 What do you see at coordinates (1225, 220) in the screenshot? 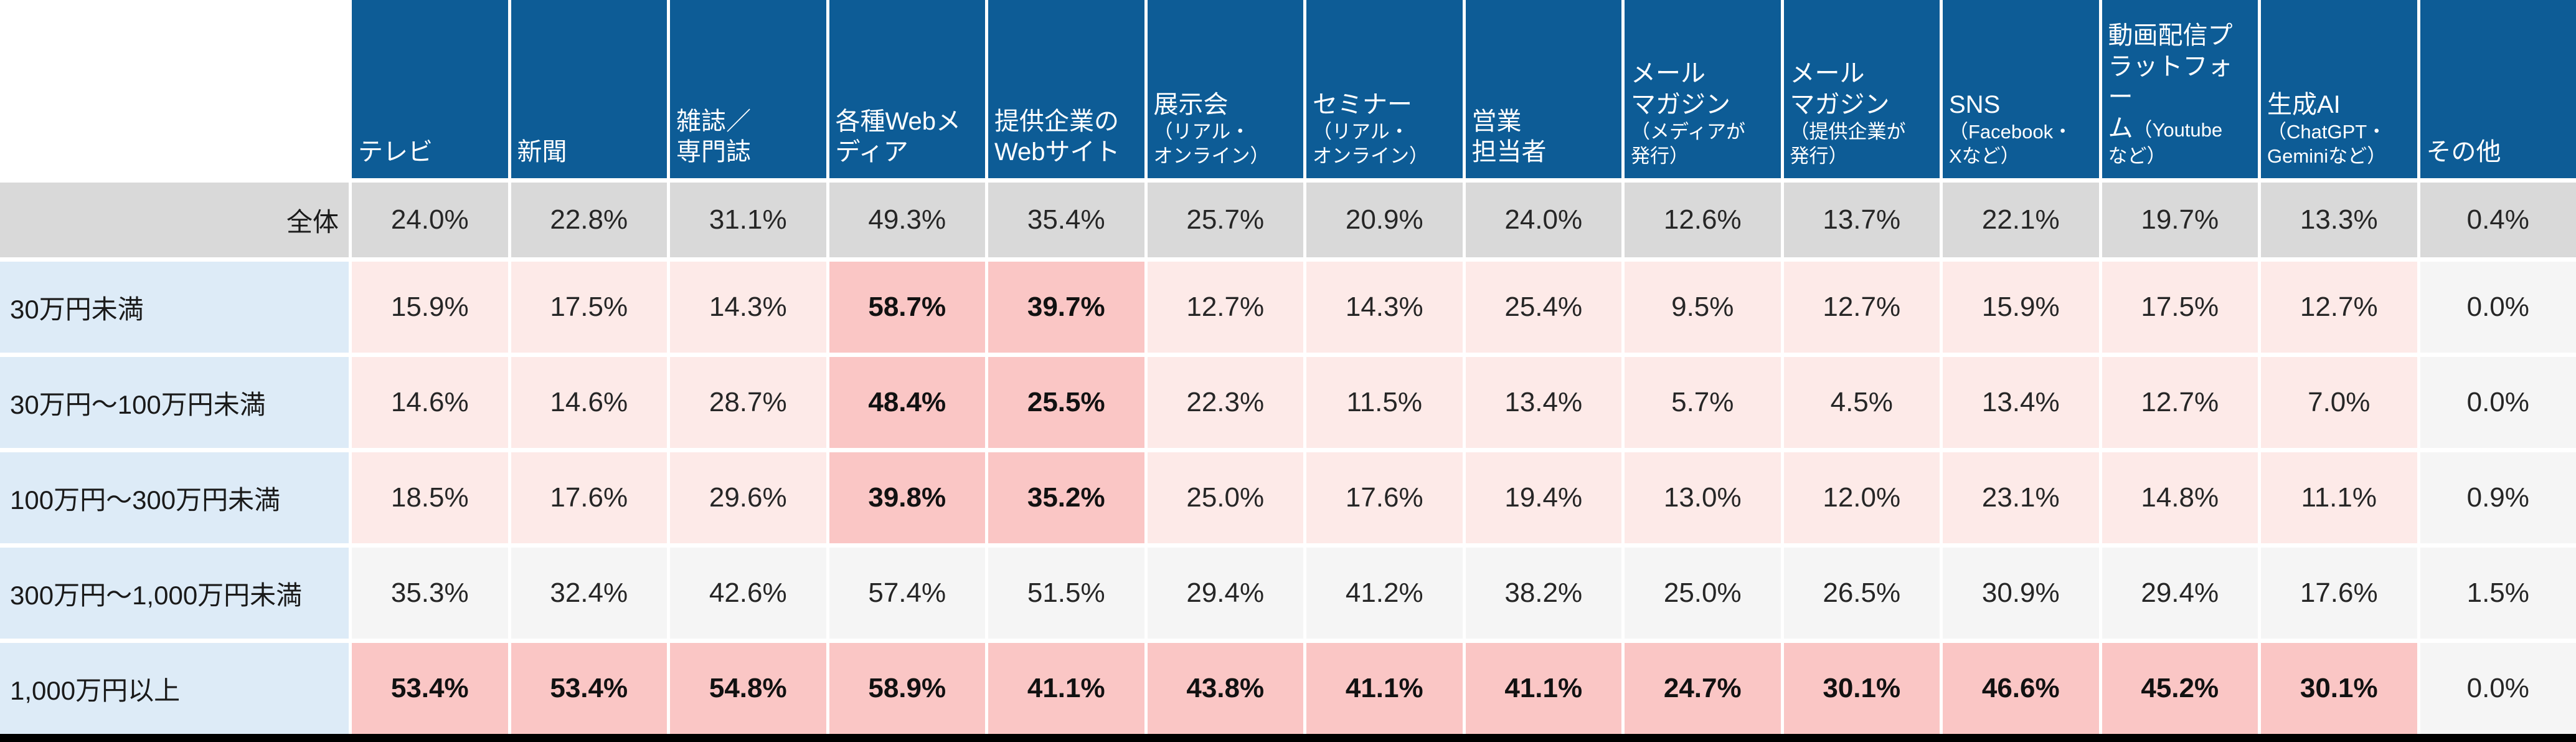
I see `value-cell: 25.7%` at bounding box center [1225, 220].